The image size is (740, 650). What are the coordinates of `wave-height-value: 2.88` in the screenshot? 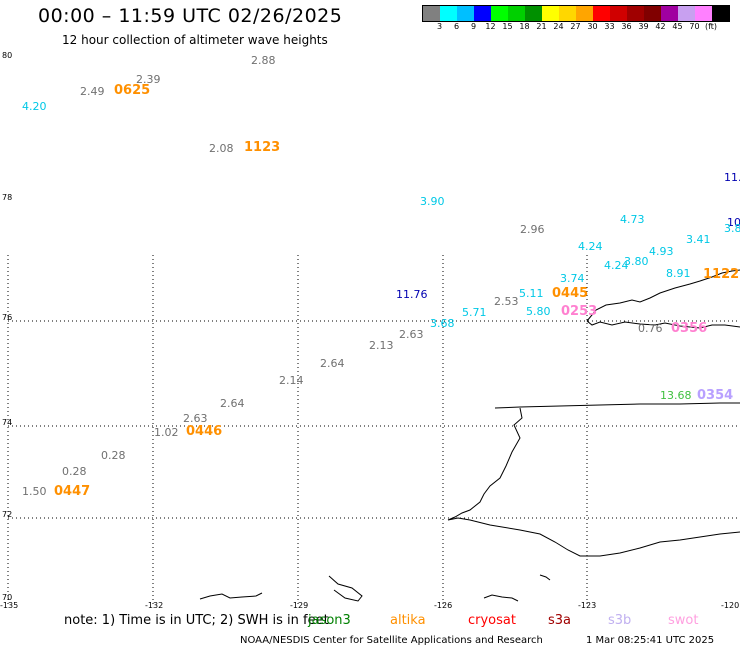 It's located at (263, 60).